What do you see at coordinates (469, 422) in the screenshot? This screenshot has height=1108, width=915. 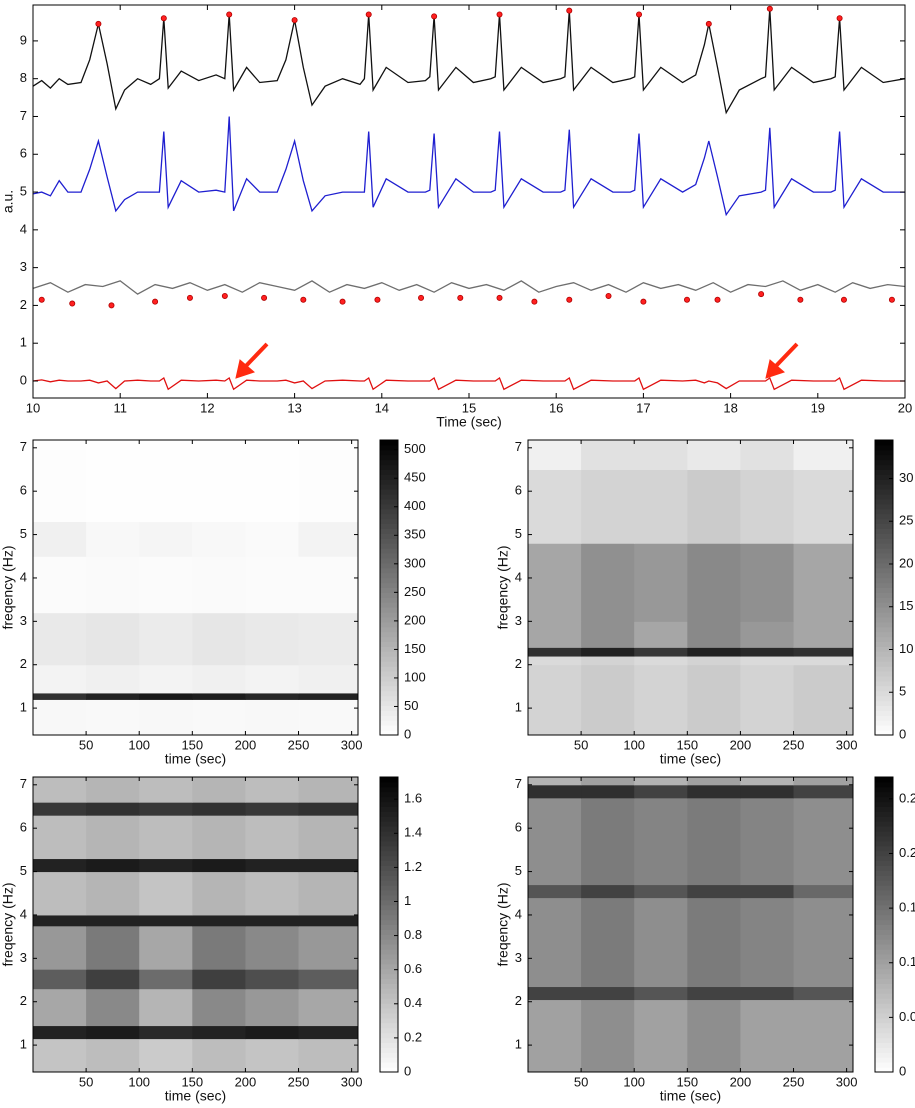 I see `x-axis-label: Time (sec)` at bounding box center [469, 422].